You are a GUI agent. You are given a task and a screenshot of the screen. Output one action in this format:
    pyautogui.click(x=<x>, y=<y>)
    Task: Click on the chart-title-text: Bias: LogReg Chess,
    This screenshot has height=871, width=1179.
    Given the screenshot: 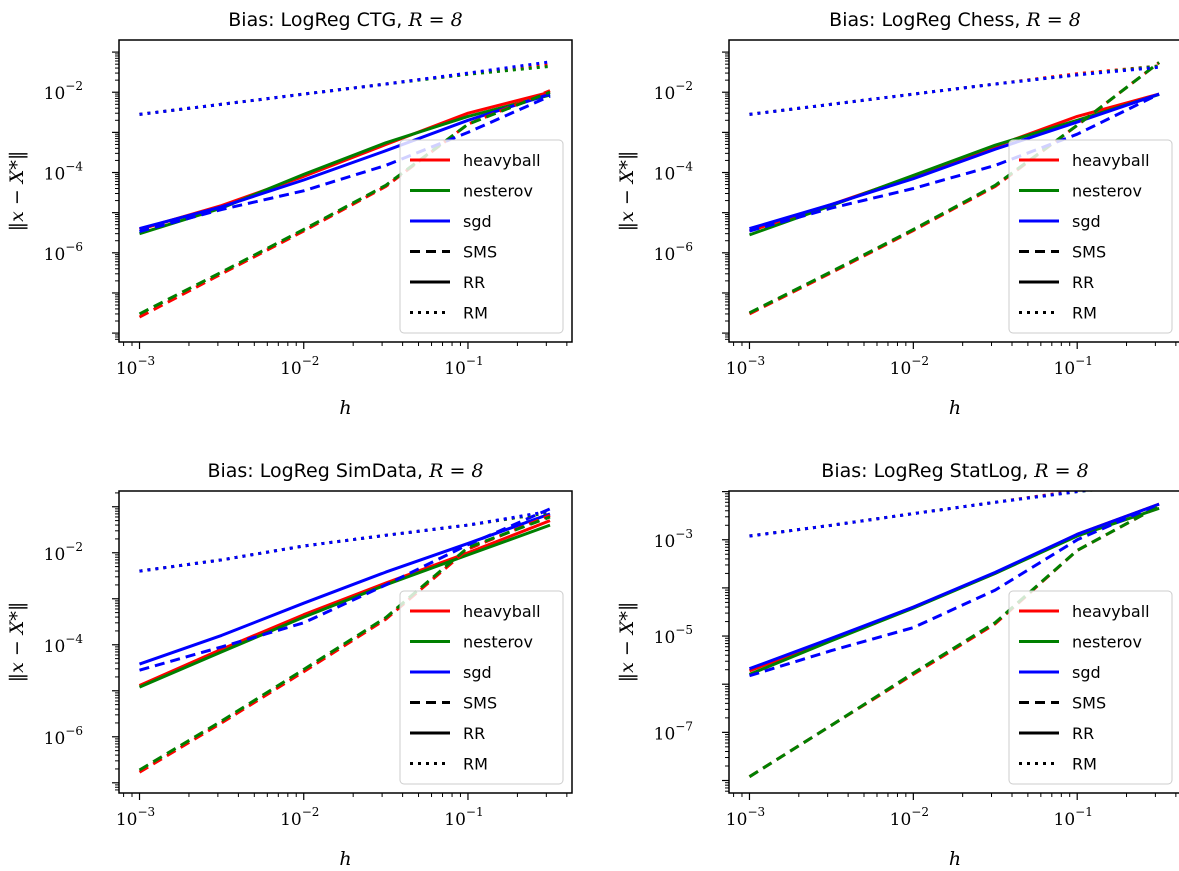 What is the action you would take?
    pyautogui.click(x=927, y=20)
    